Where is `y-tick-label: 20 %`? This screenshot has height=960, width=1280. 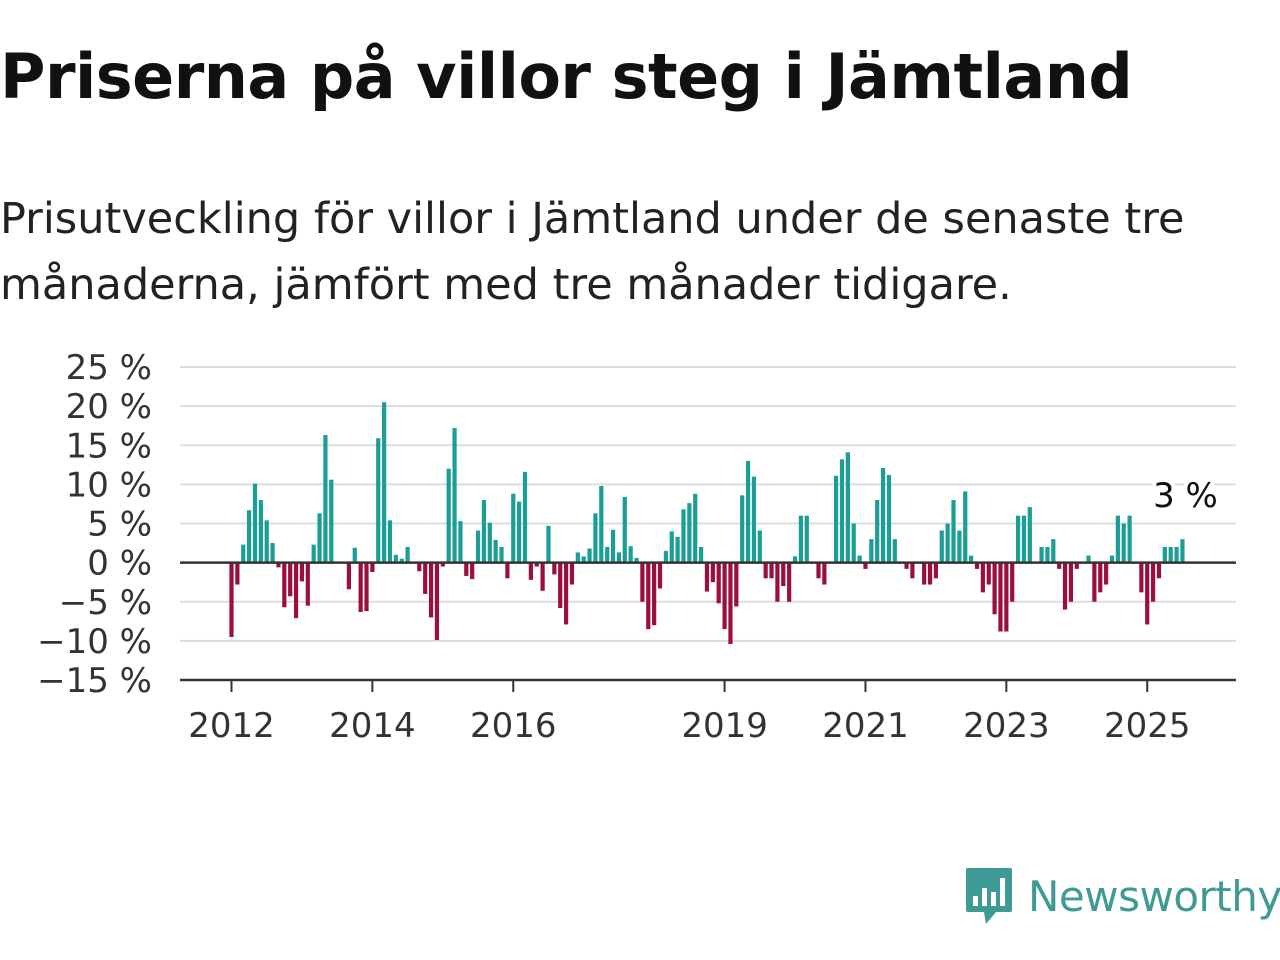
y-tick-label: 20 % is located at coordinates (109, 407).